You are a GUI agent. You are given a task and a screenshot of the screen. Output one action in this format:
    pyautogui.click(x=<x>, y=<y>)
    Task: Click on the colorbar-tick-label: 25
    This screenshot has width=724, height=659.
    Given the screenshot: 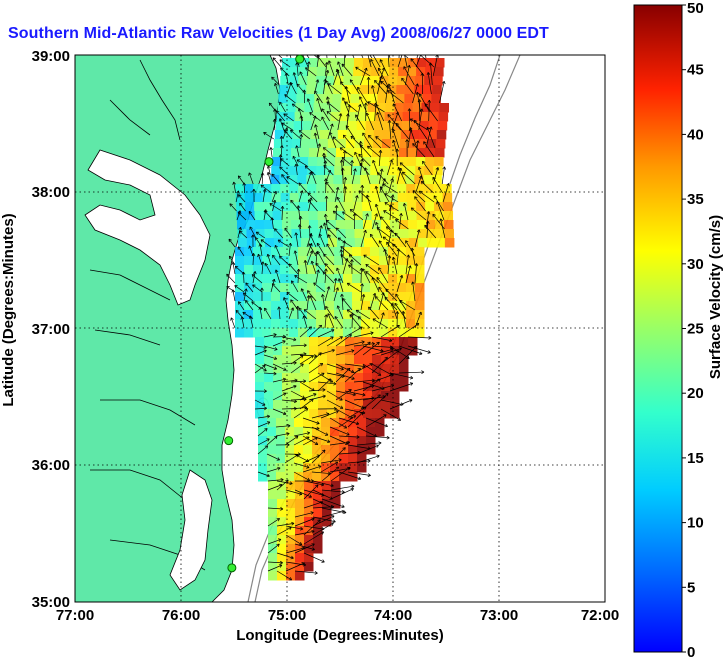 What is the action you would take?
    pyautogui.click(x=695, y=329)
    